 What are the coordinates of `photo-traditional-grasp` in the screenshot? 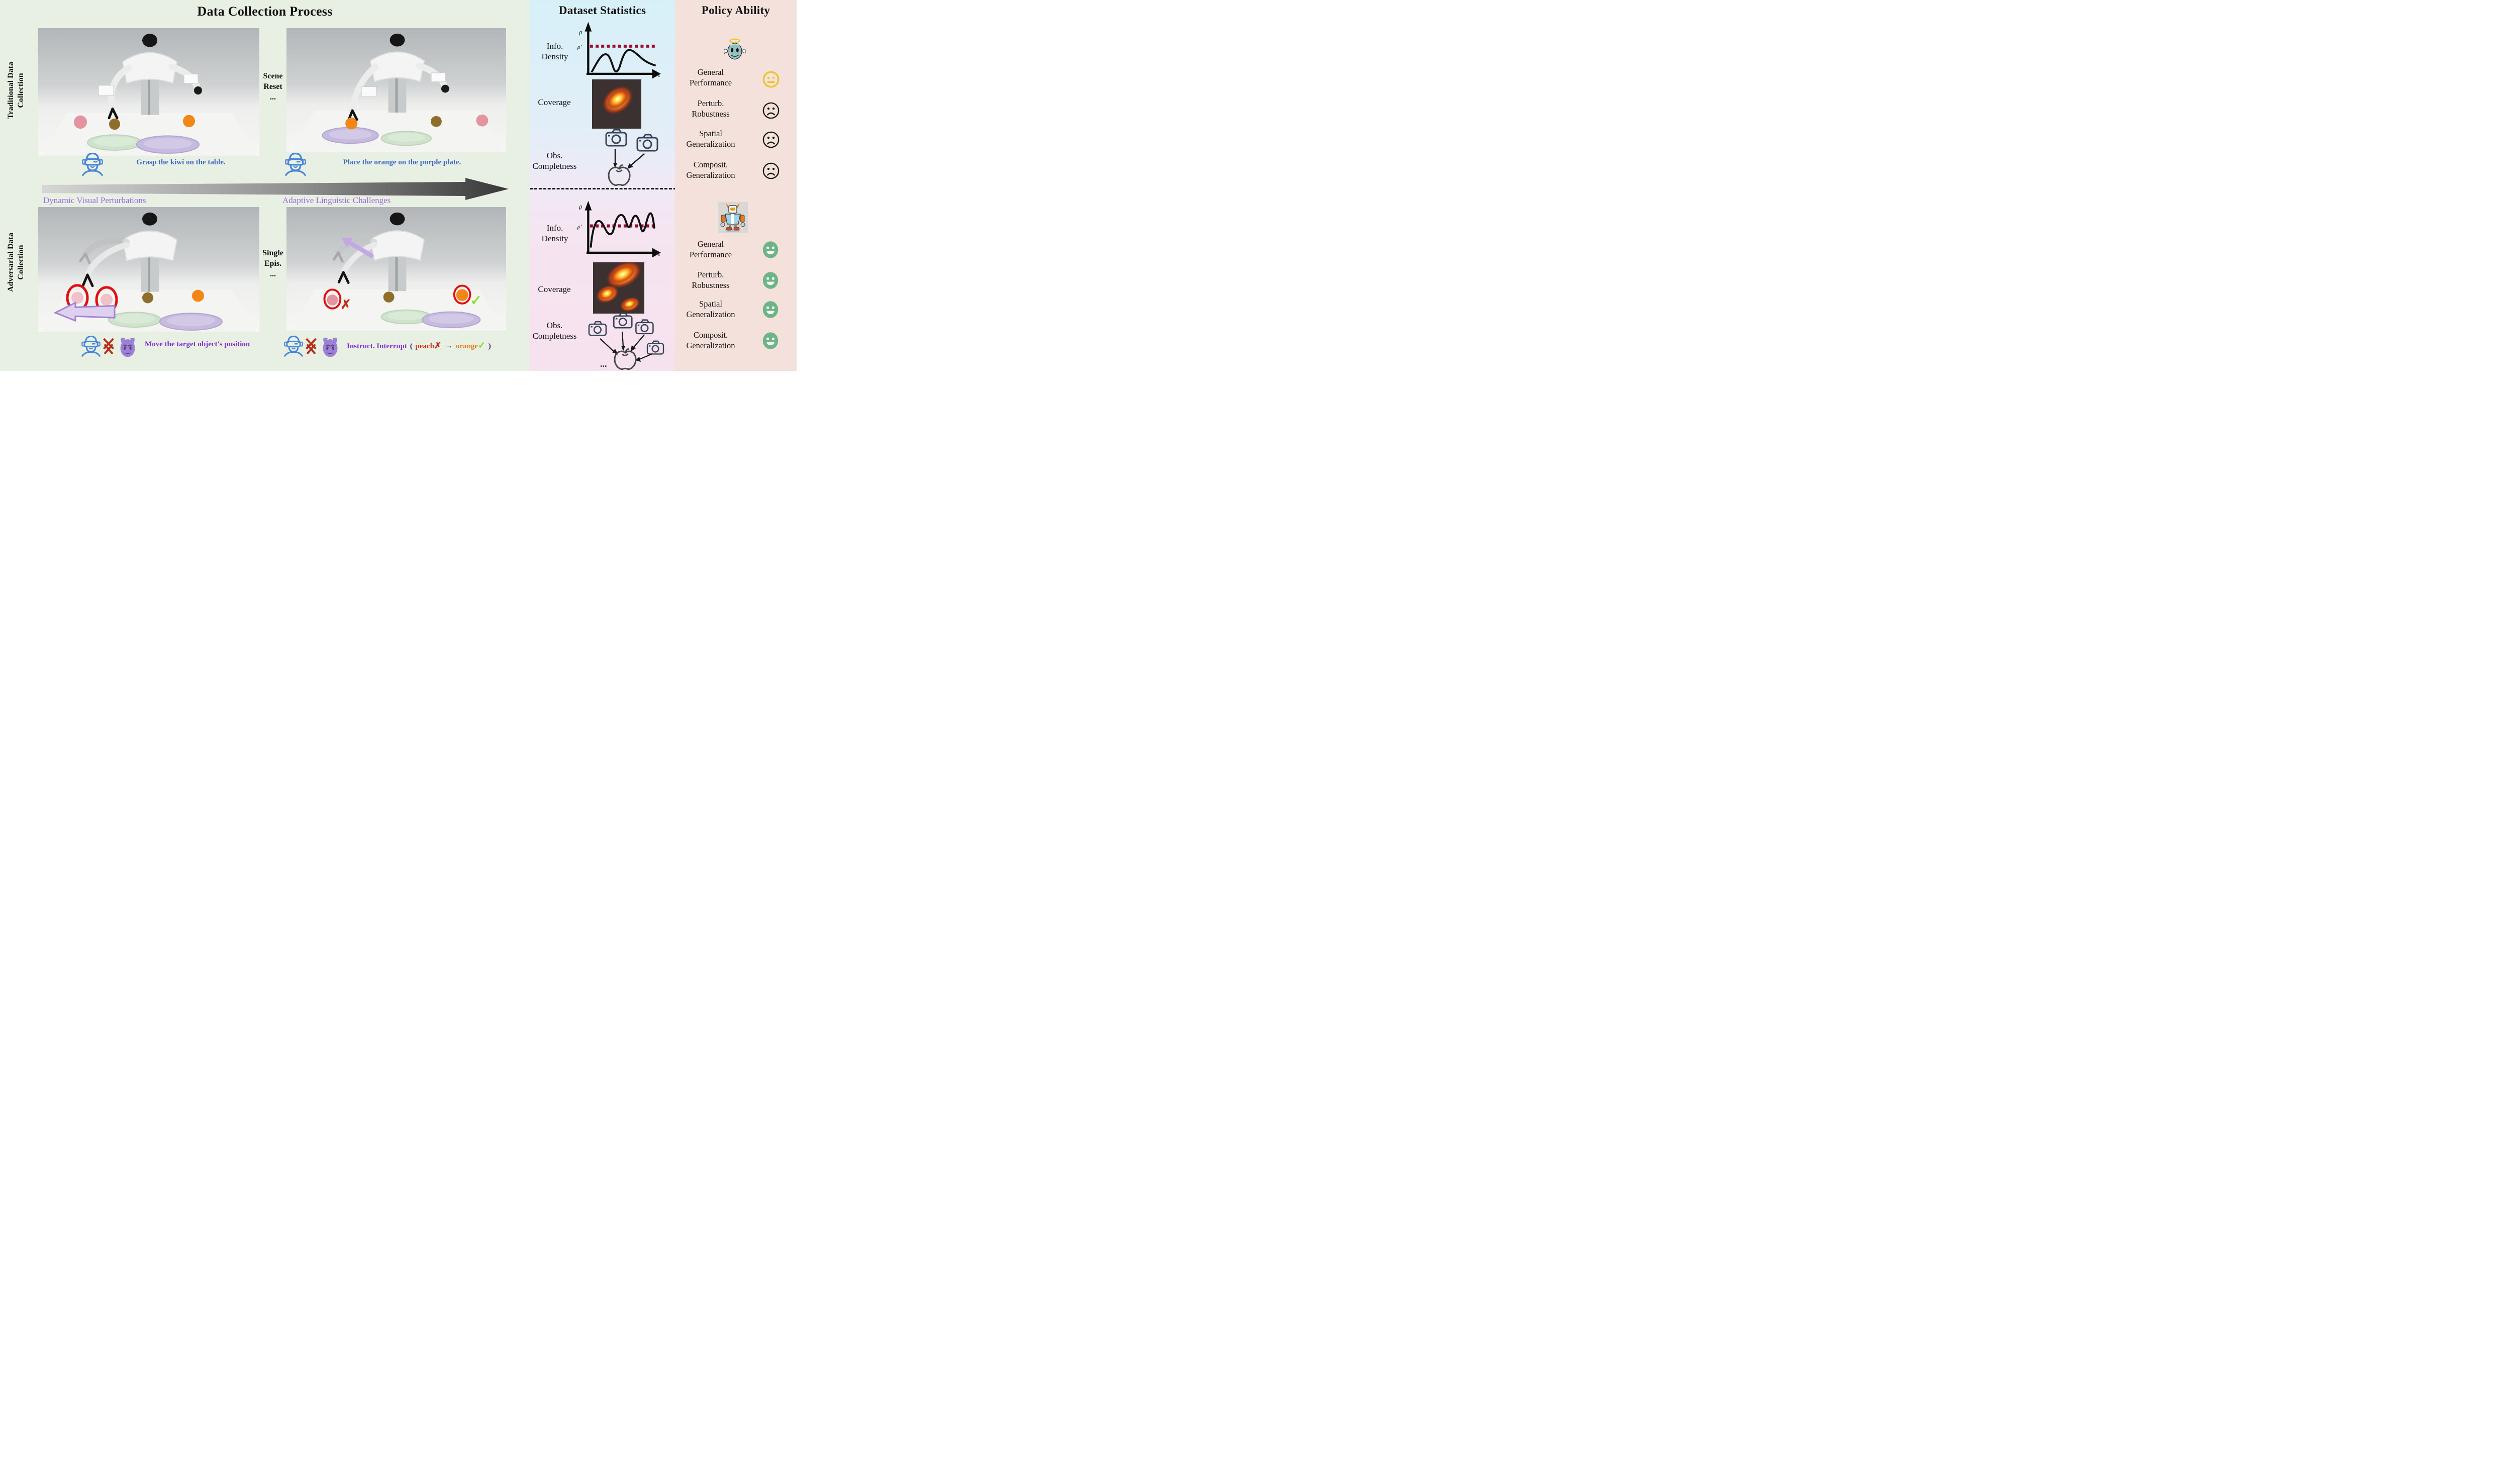 It's located at (149, 92).